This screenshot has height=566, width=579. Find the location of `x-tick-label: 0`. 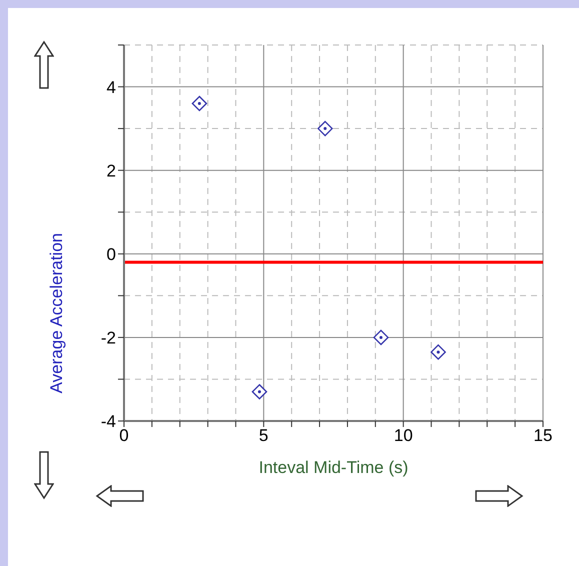

x-tick-label: 0 is located at coordinates (124, 436).